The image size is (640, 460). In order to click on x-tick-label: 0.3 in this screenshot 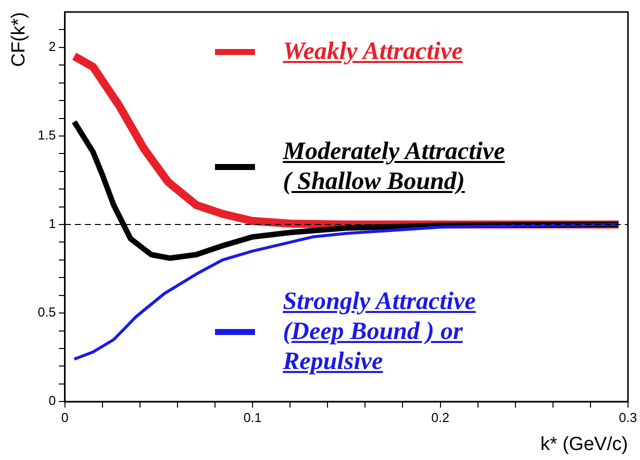, I will do `click(628, 417)`.